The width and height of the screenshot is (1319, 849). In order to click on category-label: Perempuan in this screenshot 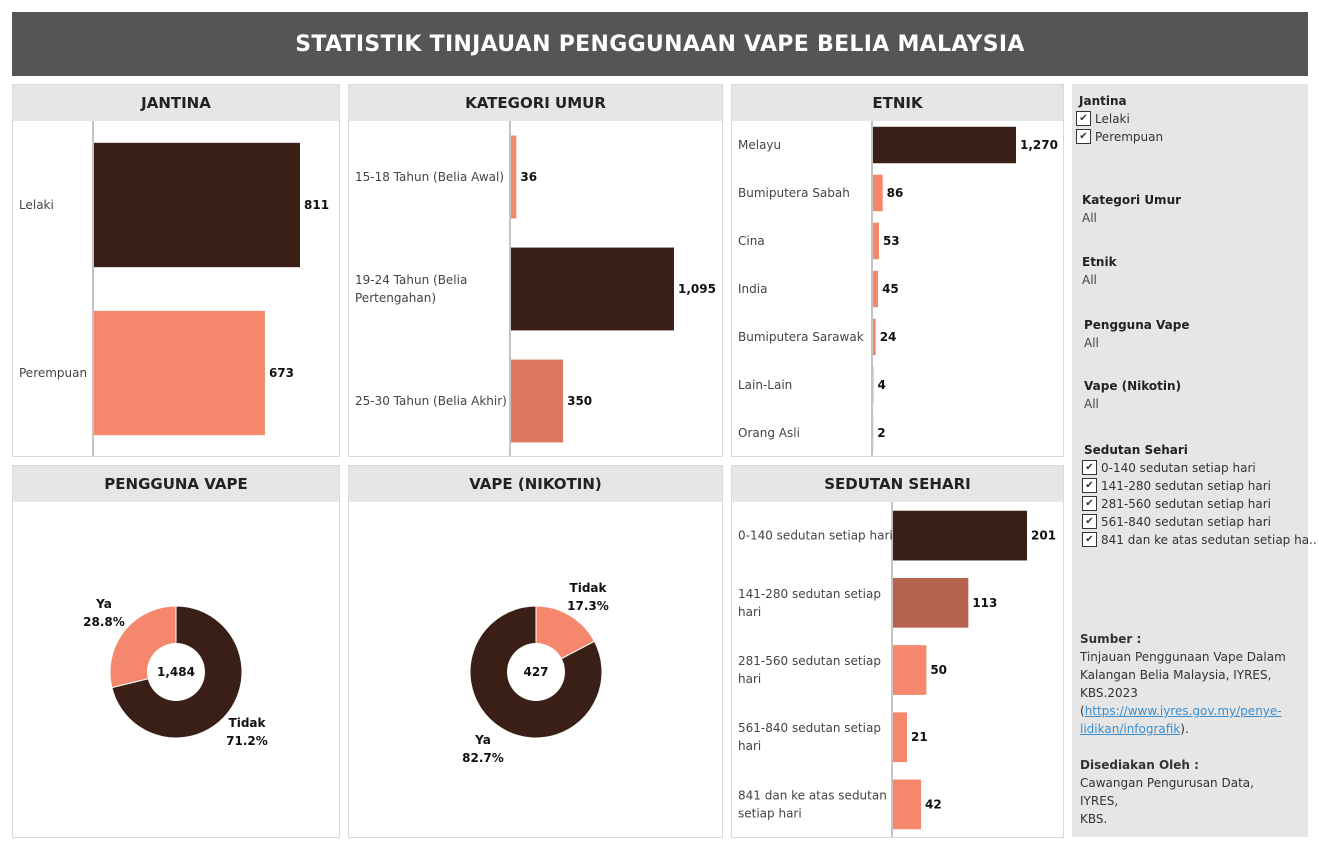, I will do `click(53, 373)`.